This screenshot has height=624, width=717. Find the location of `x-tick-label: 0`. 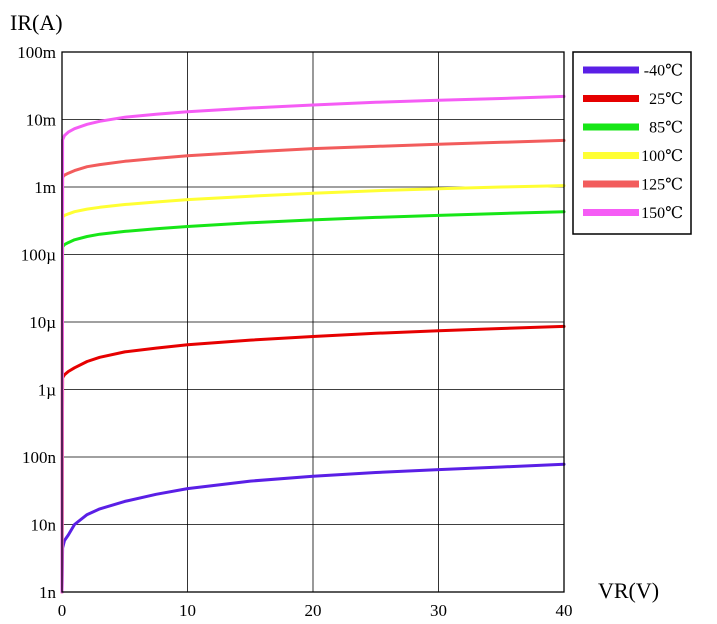

x-tick-label: 0 is located at coordinates (62, 610).